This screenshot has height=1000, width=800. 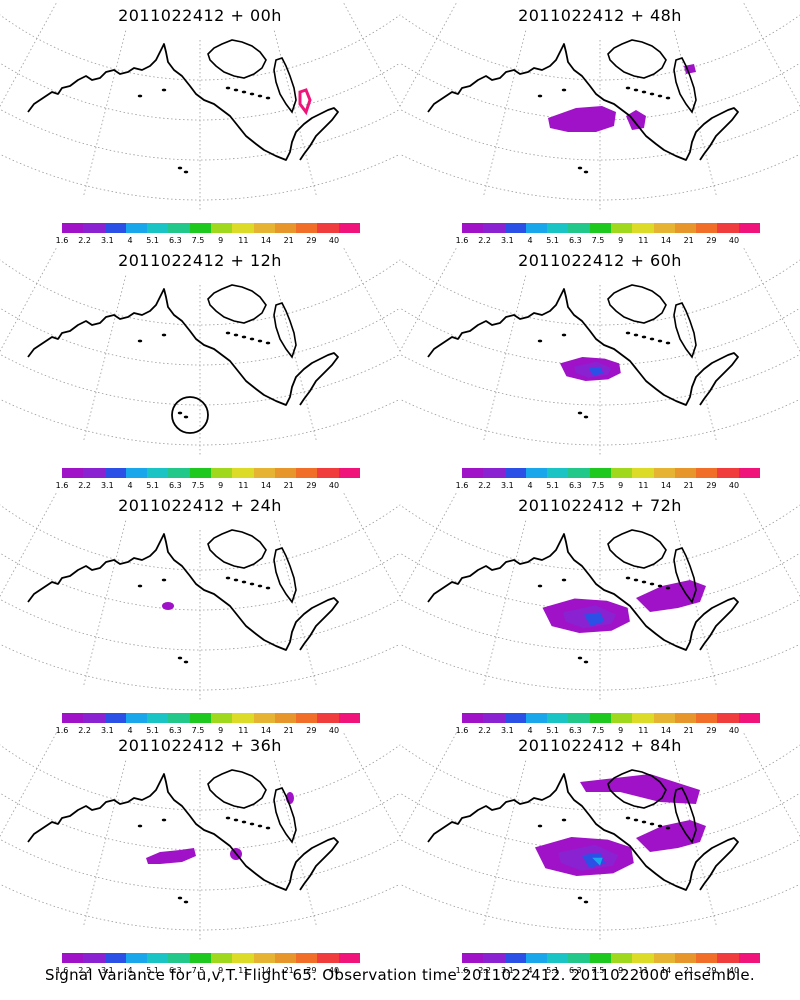 What do you see at coordinates (243, 485) in the screenshot?
I see `colorbar-label: 11` at bounding box center [243, 485].